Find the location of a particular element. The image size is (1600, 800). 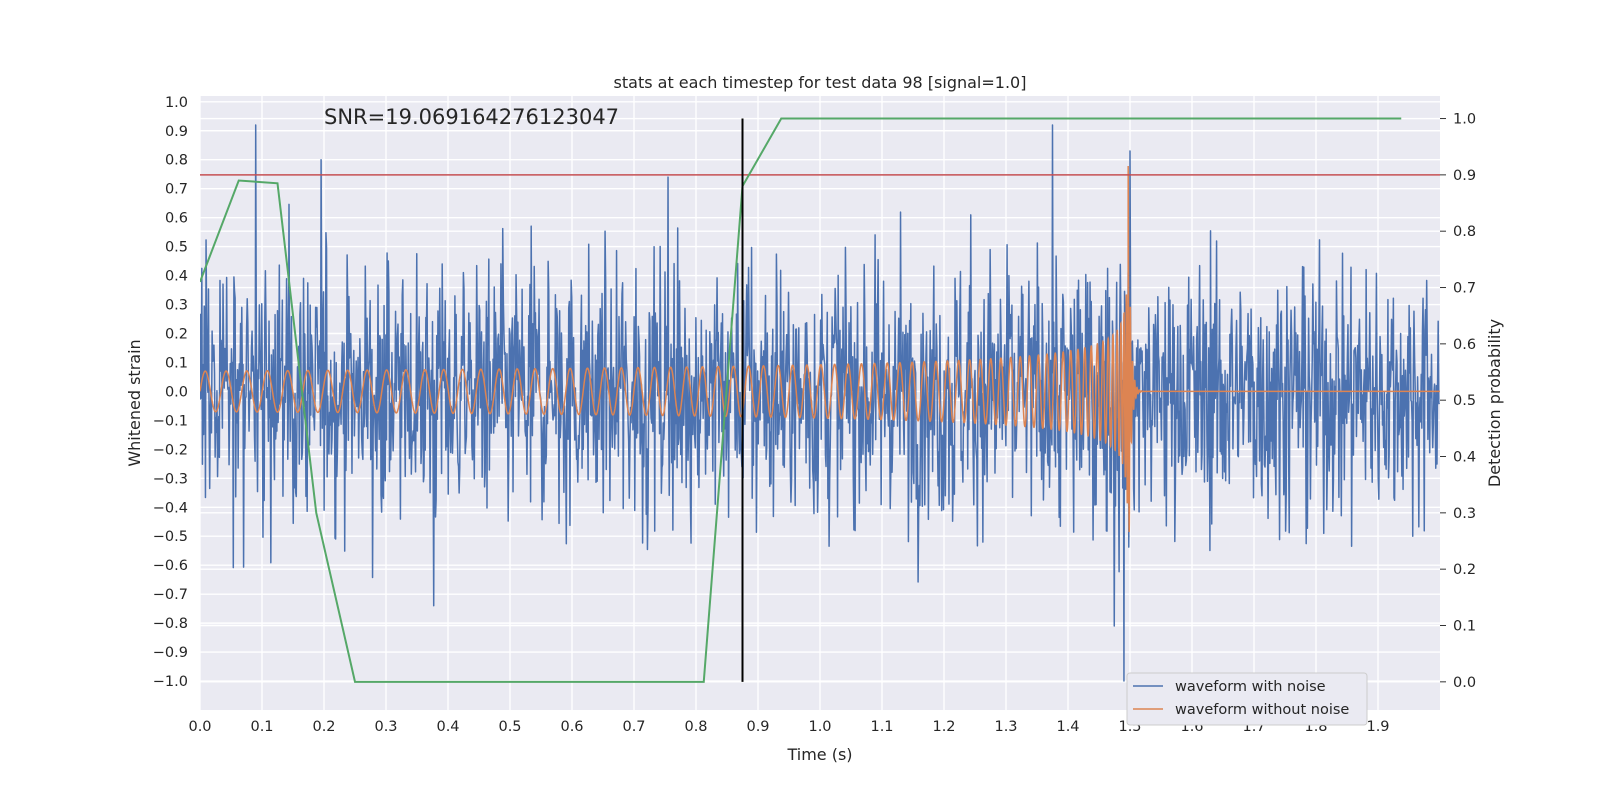

x-tick-label: 1.9 is located at coordinates (1377, 727).